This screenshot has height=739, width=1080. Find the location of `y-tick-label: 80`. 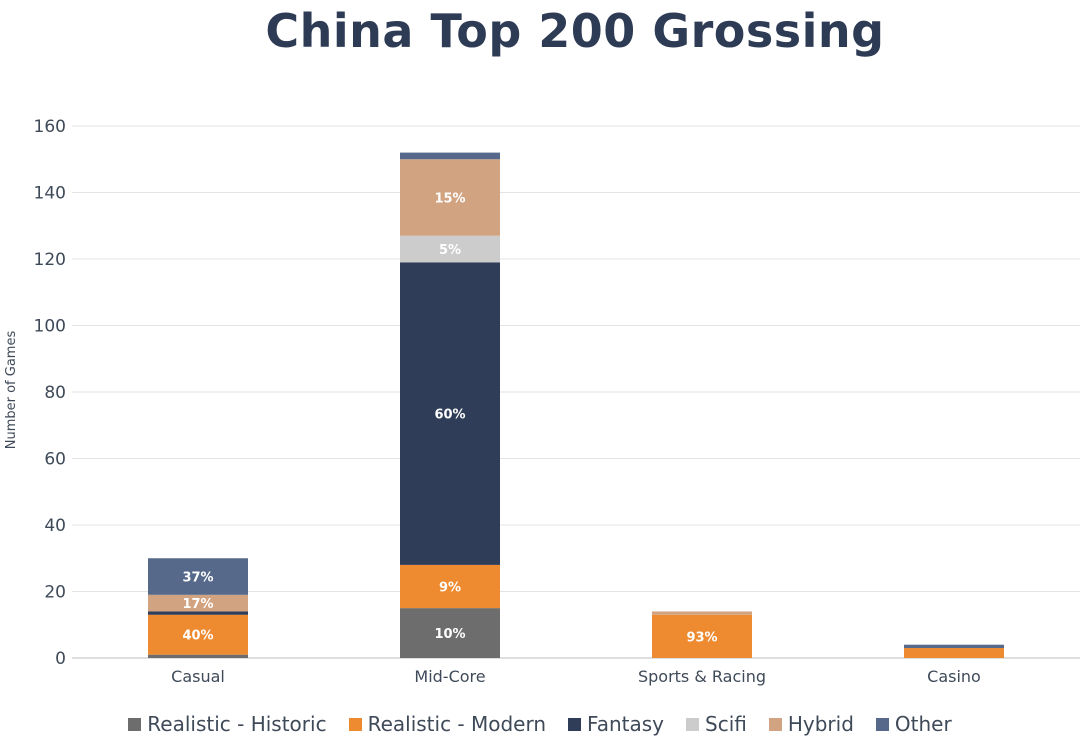

y-tick-label: 80 is located at coordinates (55, 393).